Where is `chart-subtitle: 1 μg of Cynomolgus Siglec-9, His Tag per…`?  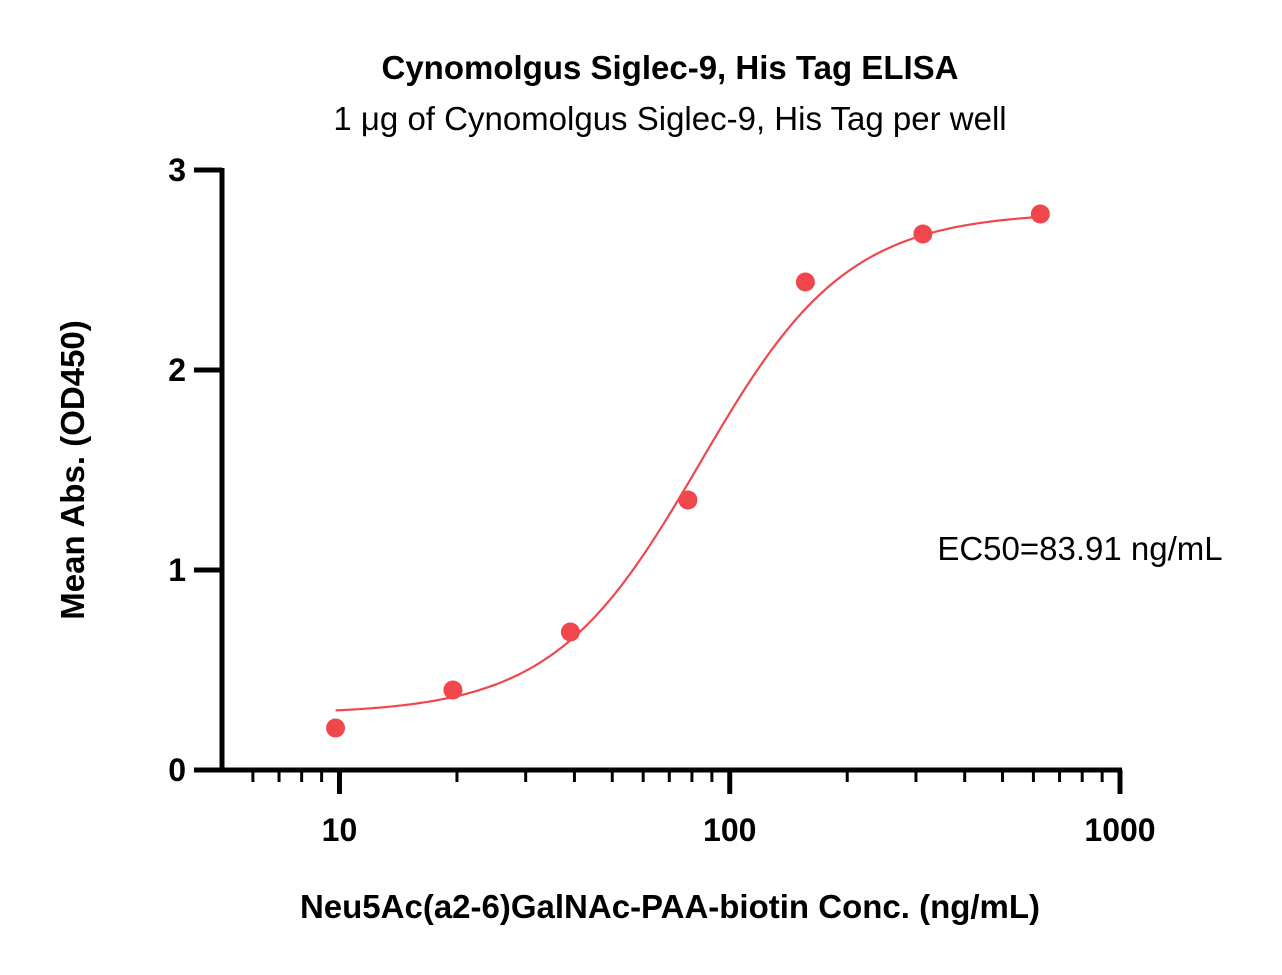
chart-subtitle: 1 μg of Cynomolgus Siglec-9, His Tag per… is located at coordinates (669, 118).